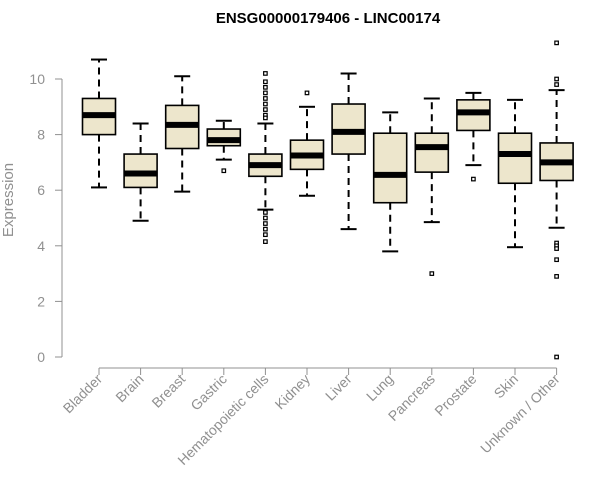 This screenshot has height=500, width=600. I want to click on box-gastric, so click(224, 146).